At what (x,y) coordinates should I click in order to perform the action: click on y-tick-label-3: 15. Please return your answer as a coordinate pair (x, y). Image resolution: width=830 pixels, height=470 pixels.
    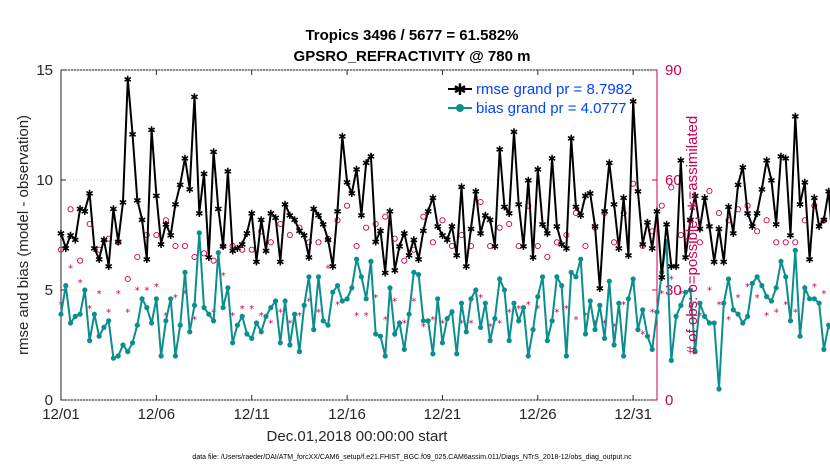
    Looking at the image, I should click on (44, 70).